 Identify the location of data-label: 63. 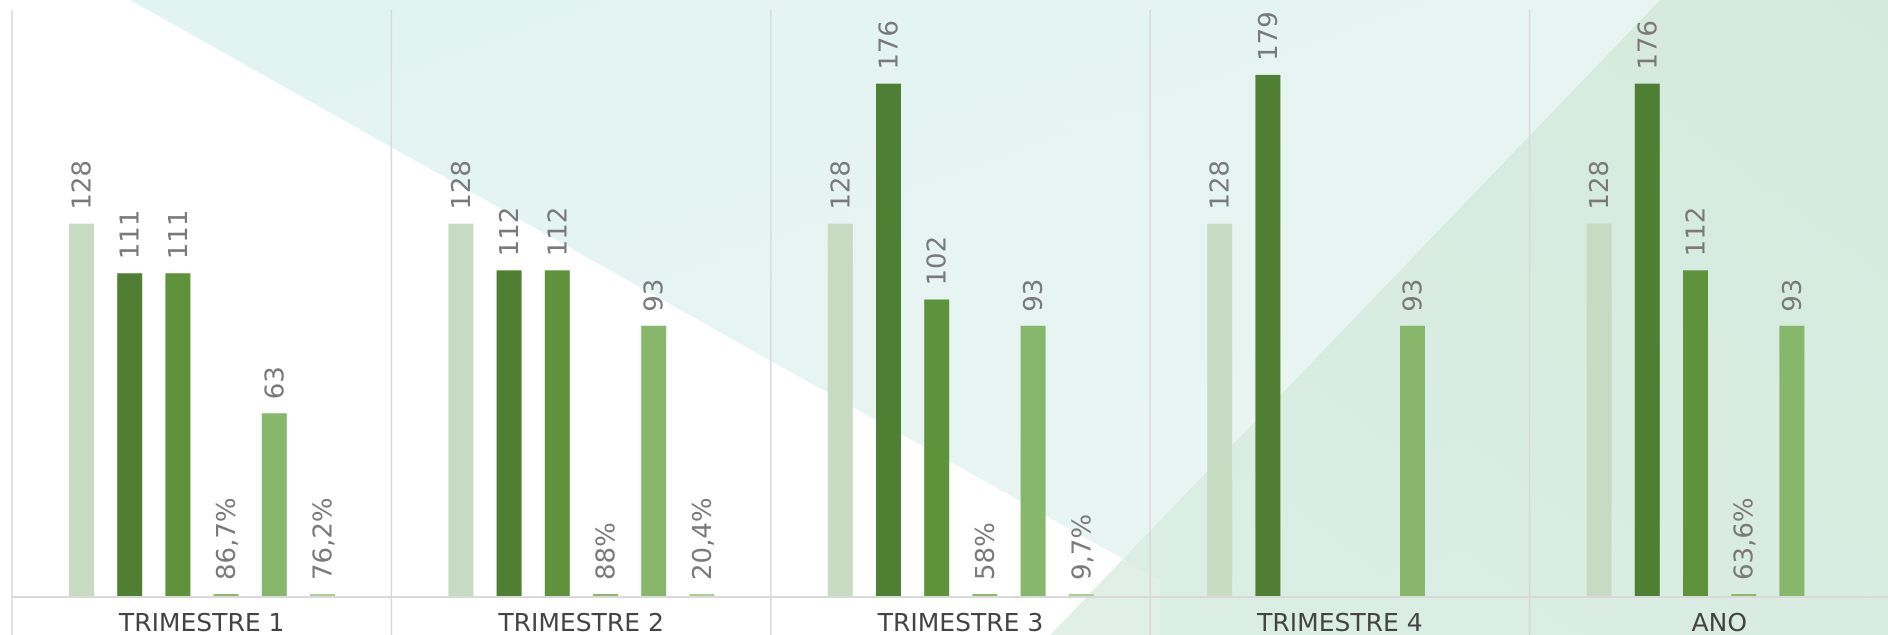
(275, 382).